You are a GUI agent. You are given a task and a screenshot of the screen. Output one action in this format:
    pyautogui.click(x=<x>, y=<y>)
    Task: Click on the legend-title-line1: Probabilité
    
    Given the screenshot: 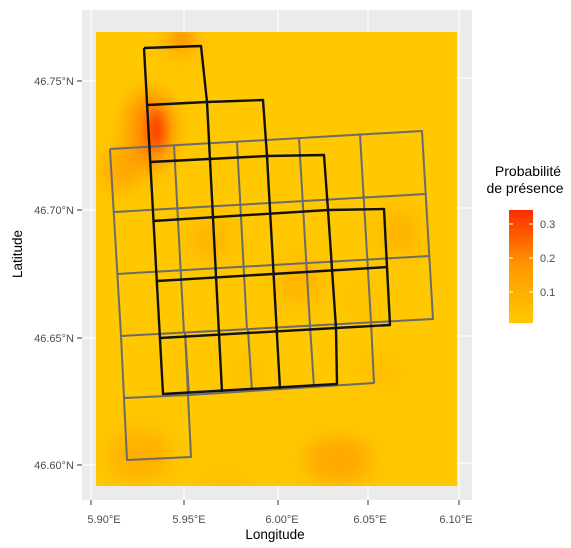 What is the action you would take?
    pyautogui.click(x=528, y=171)
    